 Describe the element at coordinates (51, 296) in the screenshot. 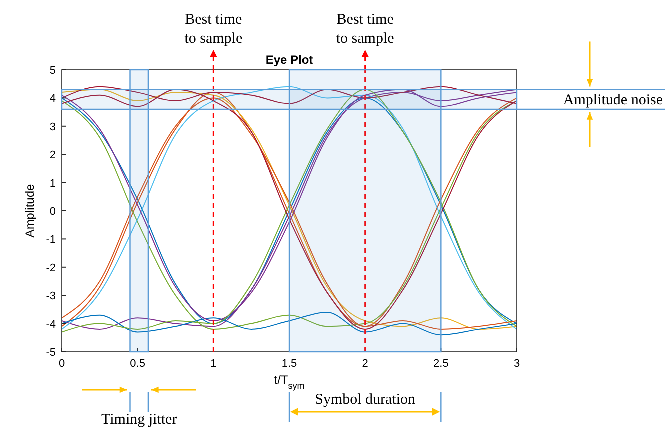

I see `y-tick-label: -3` at that location.